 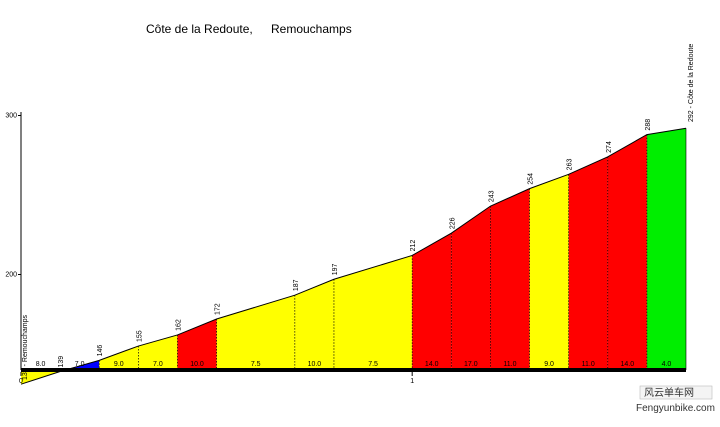 I want to click on start-place-label: 131 - Remouchamps, so click(x=25, y=347).